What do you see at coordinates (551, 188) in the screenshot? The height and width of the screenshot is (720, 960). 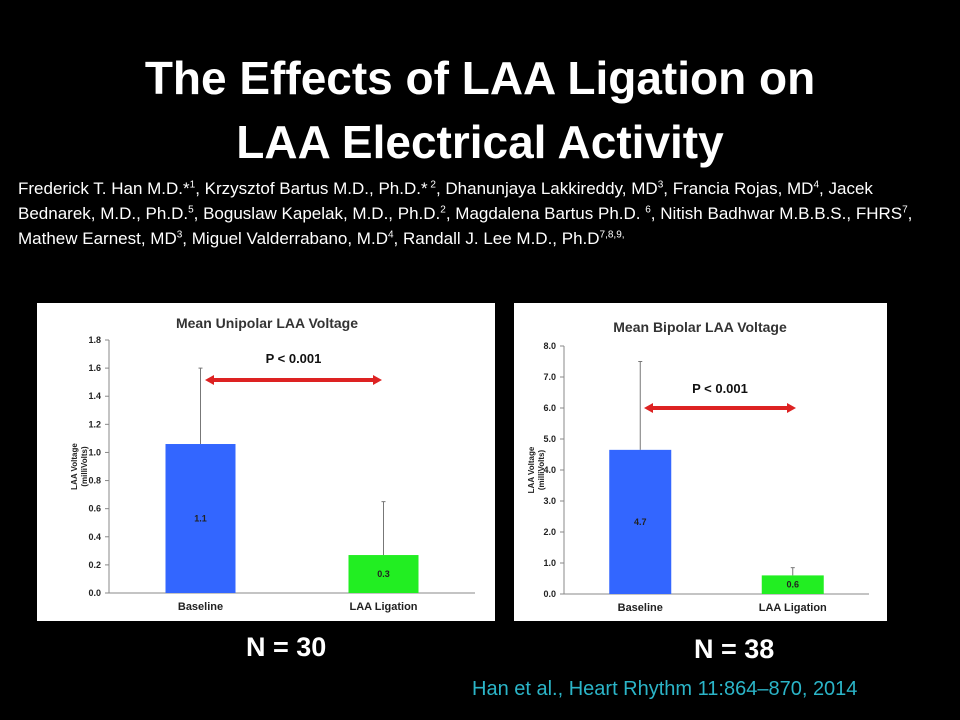 I see `author-name: Dhanunjaya Lakkireddy, MD` at bounding box center [551, 188].